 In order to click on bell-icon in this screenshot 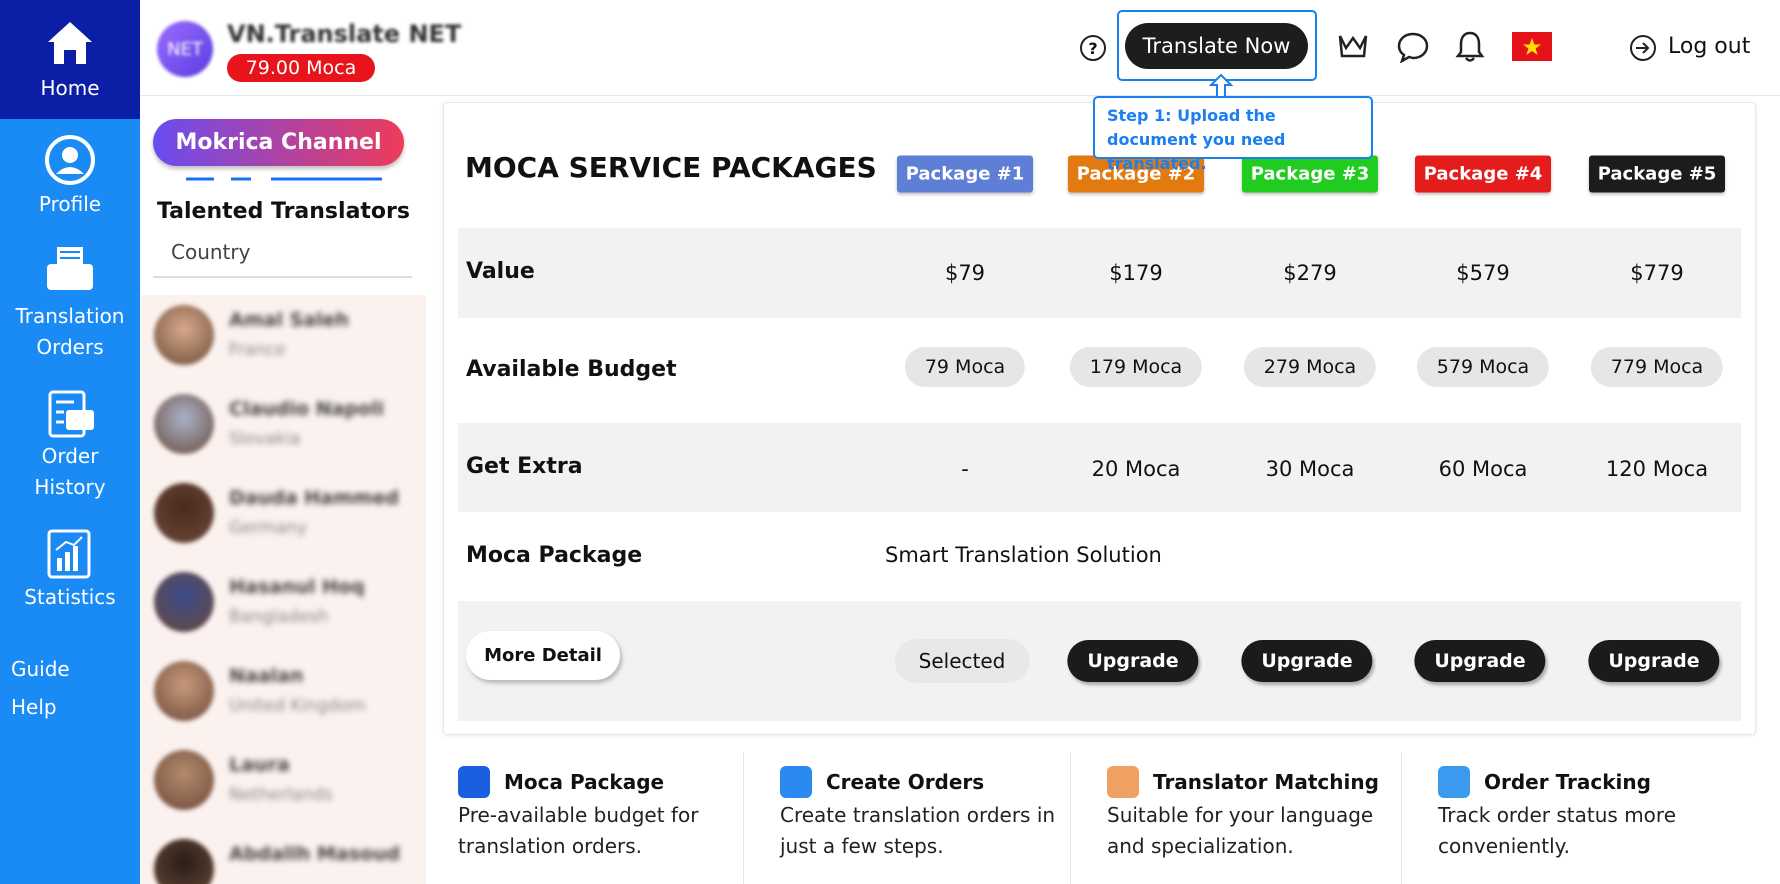, I will do `click(1470, 47)`.